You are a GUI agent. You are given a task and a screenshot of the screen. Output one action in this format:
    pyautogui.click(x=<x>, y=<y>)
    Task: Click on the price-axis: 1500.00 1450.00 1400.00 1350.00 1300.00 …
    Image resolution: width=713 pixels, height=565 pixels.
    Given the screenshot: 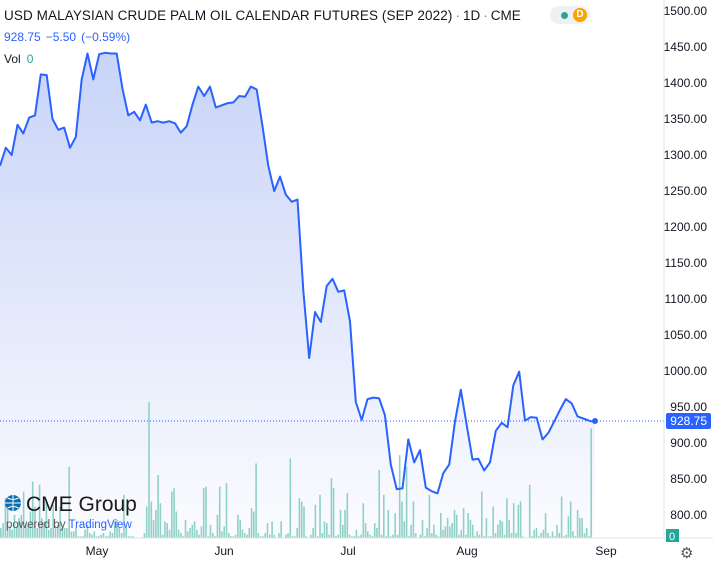 What is the action you would take?
    pyautogui.click(x=686, y=263)
    